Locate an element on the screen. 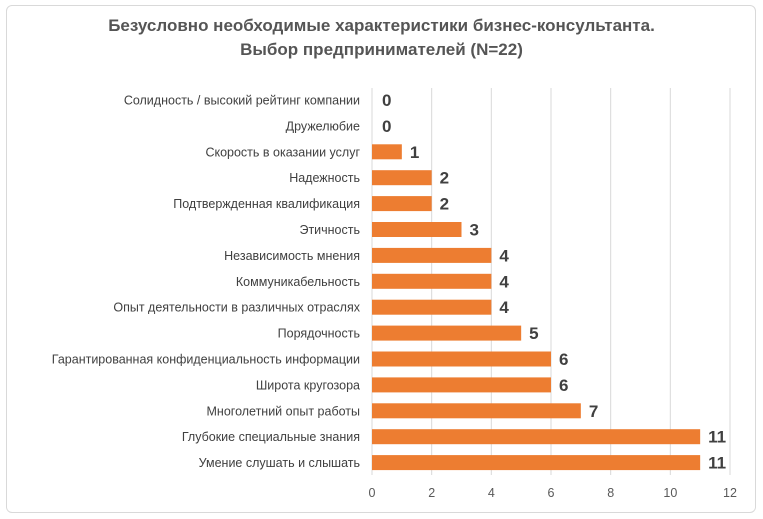 This screenshot has height=519, width=763. x-tick-label: 8 is located at coordinates (610, 493).